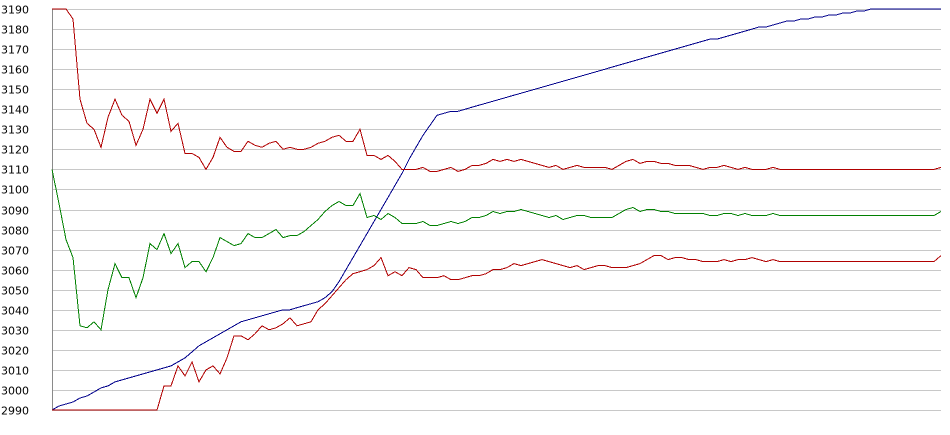 This screenshot has width=950, height=435. What do you see at coordinates (15, 130) in the screenshot?
I see `y-tick-label-3130: 3130` at bounding box center [15, 130].